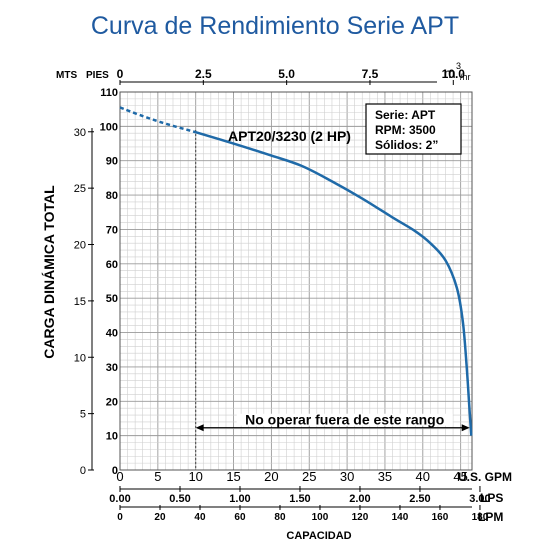 The height and width of the screenshot is (550, 550). I want to click on pies-axis: 0 10 20 30 40 50 60 70 80 90 100 110, so click(109, 282).